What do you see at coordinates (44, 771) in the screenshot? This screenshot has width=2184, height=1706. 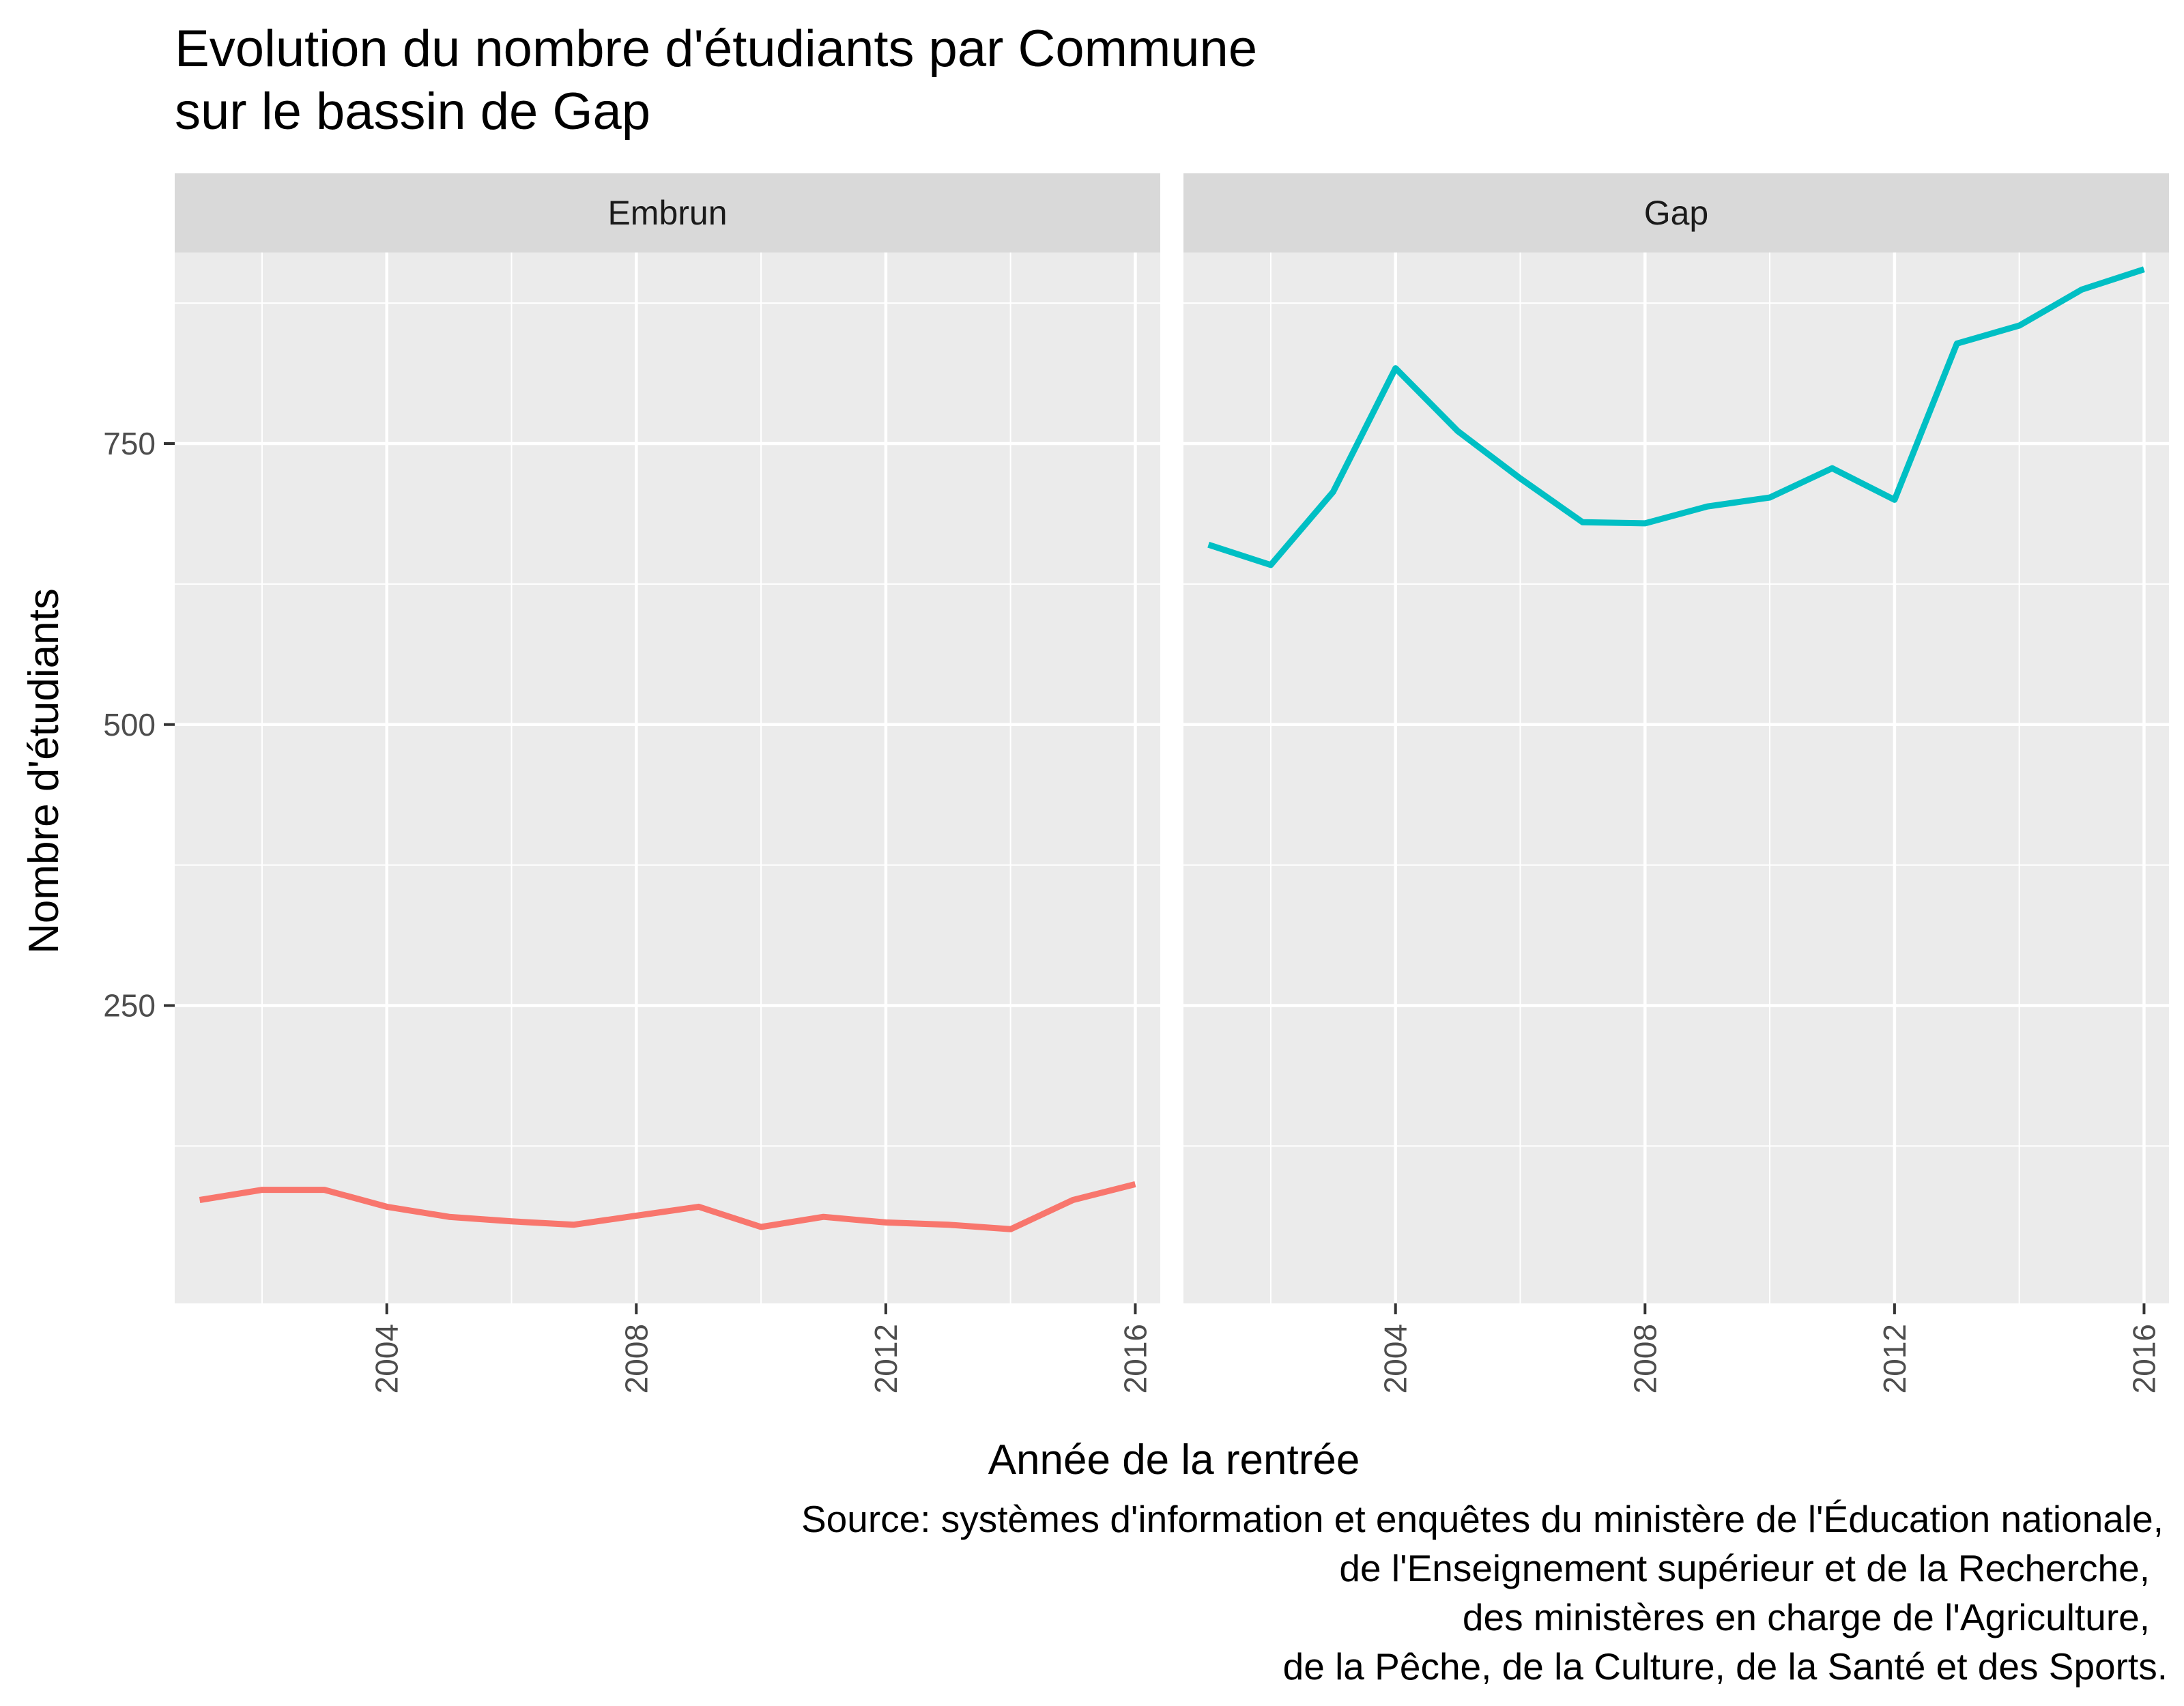 I see `y-axis-title: Nombre d'étudiants` at bounding box center [44, 771].